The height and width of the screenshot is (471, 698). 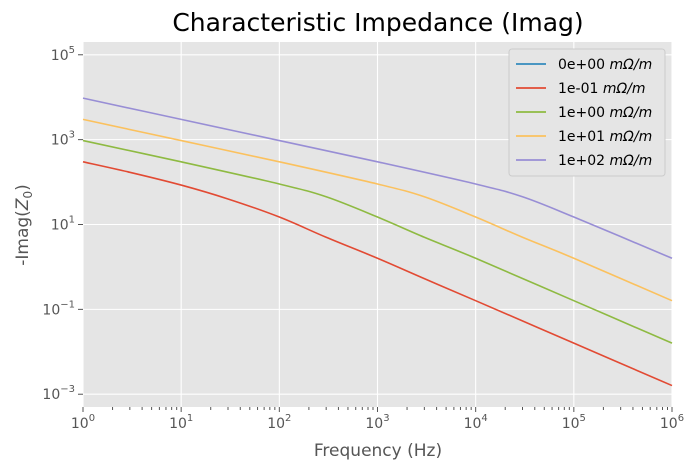 I want to click on legend-box, so click(x=587, y=112).